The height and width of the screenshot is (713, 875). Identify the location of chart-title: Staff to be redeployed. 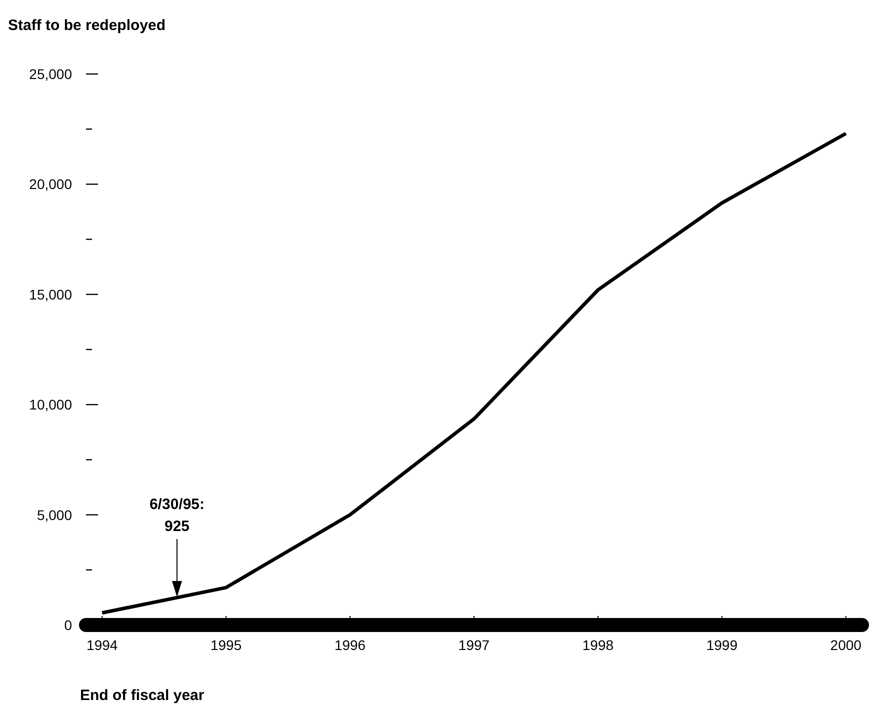
(87, 25).